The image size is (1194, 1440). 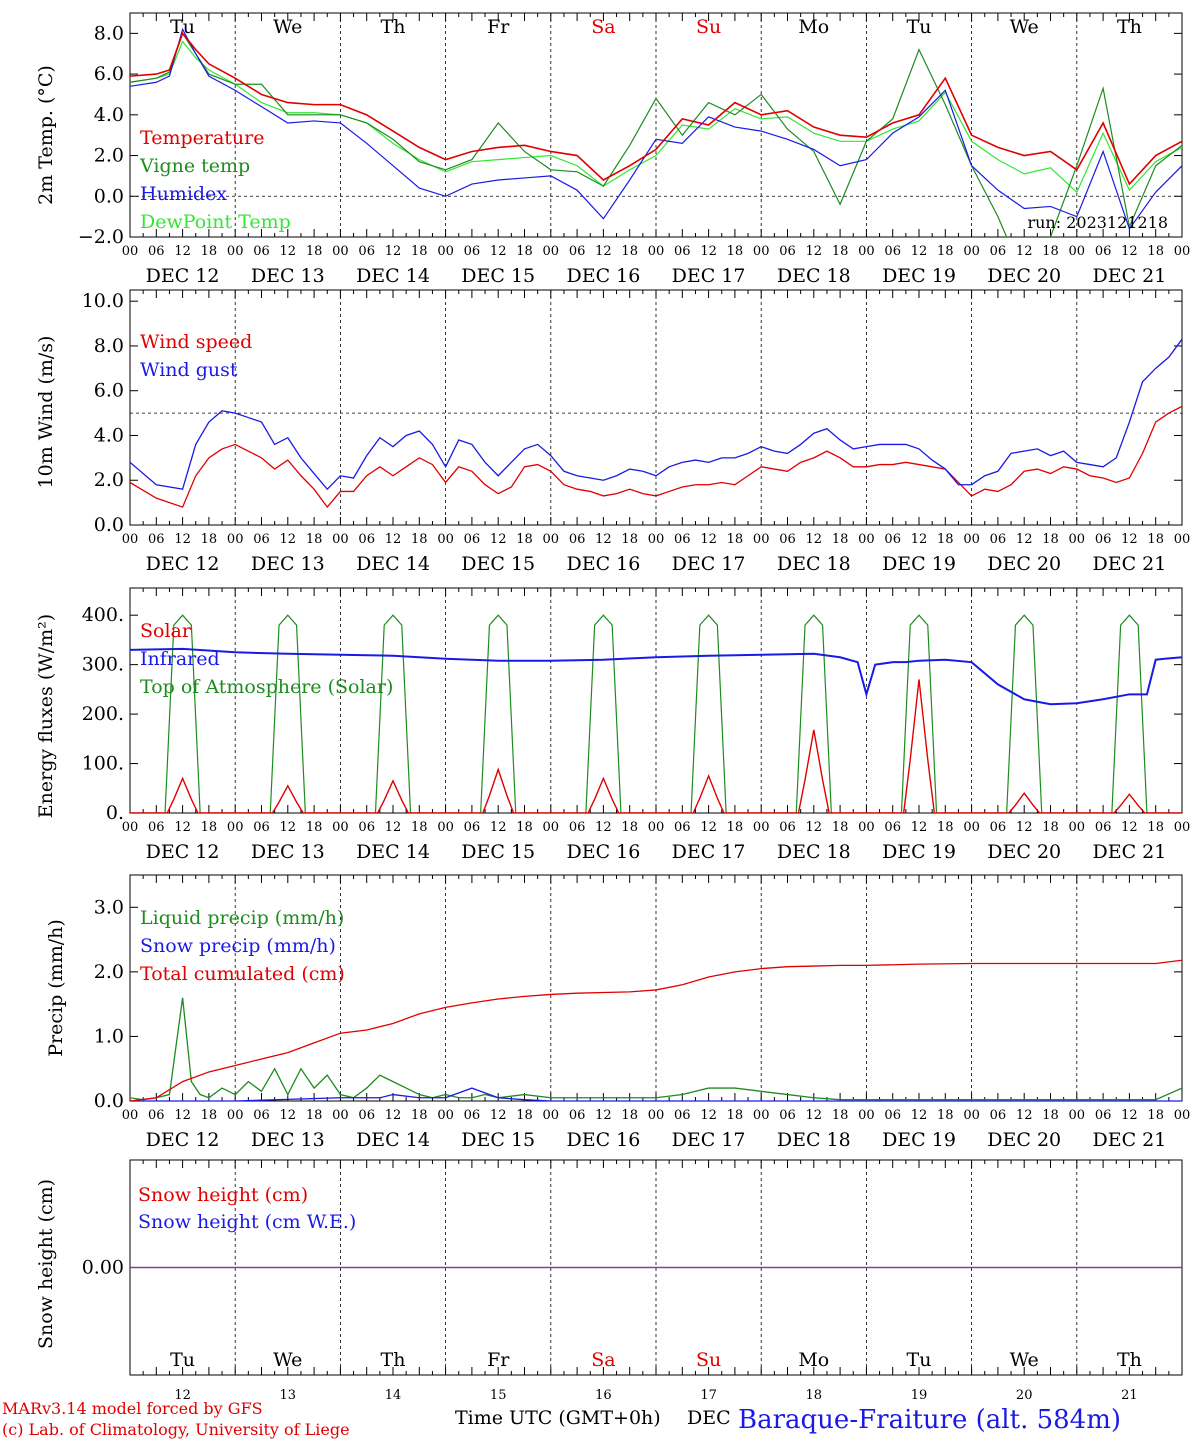 What do you see at coordinates (183, 194) in the screenshot?
I see `legend-humidex-label: Humidex` at bounding box center [183, 194].